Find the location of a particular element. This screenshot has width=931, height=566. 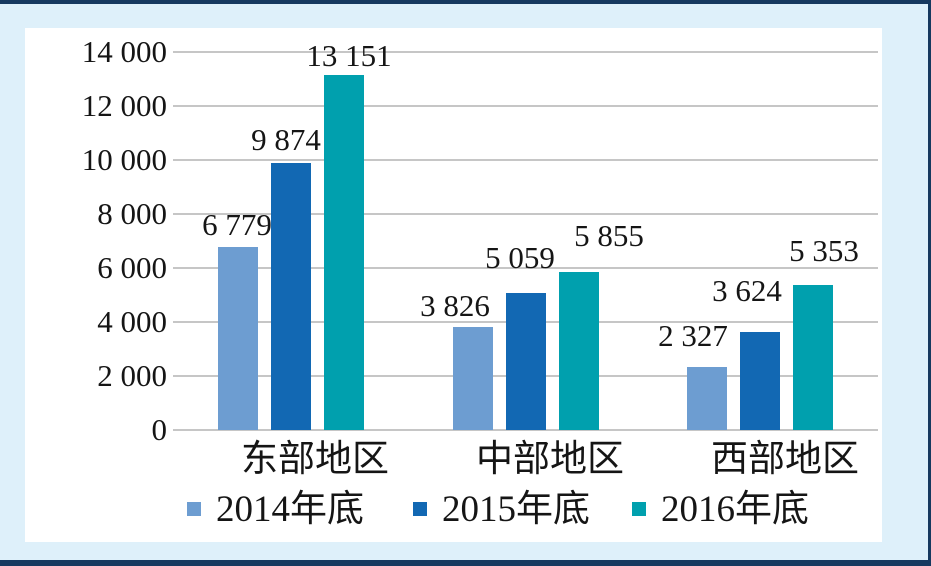

category-label-central: 中部地区 is located at coordinates (550, 459).